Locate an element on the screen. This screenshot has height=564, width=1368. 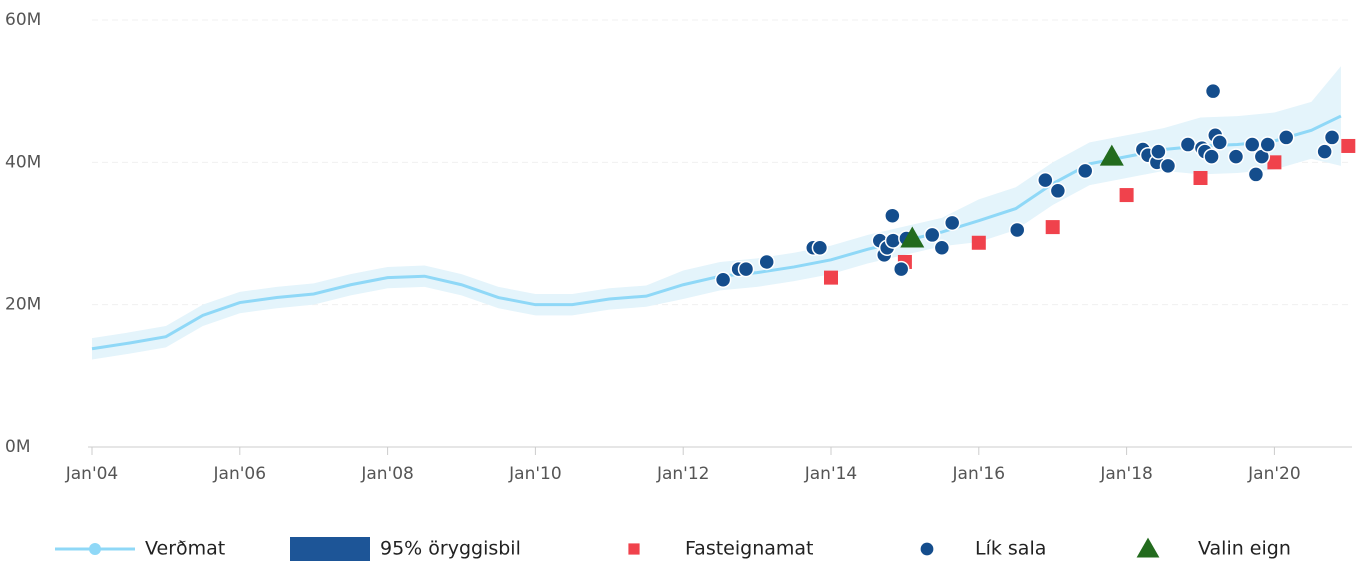
legend-label: 95% öryggisbil is located at coordinates (450, 549).